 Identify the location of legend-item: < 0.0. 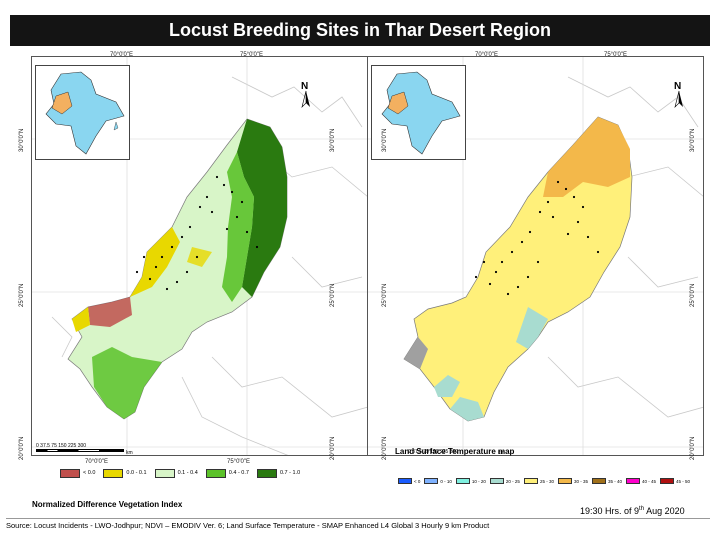
(77, 473).